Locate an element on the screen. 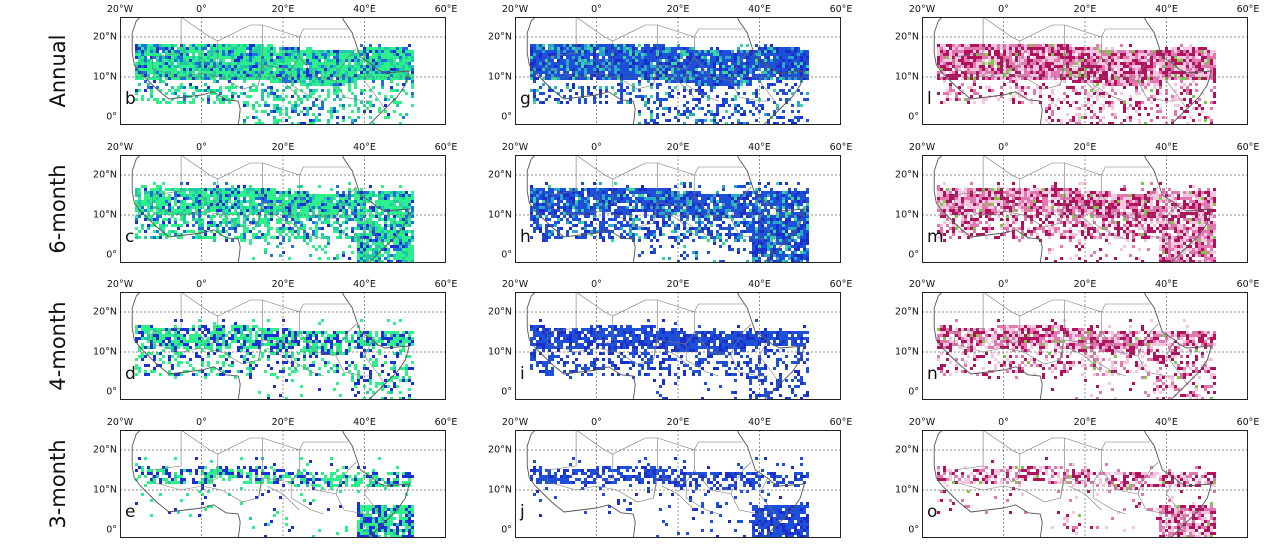 This screenshot has width=1276, height=545. map-panel: 20°W 0° 20°E 40°E 60°E 20°N 10°N 0° i is located at coordinates (670, 339).